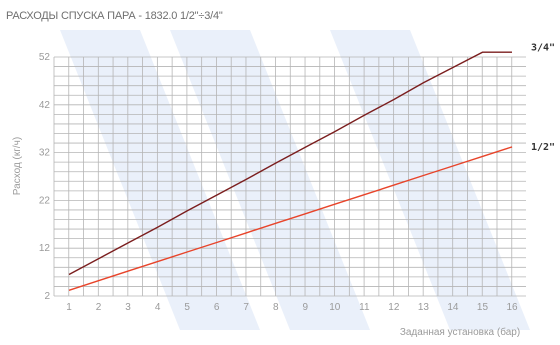 The height and width of the screenshot is (345, 560). Describe the element at coordinates (69, 307) in the screenshot. I see `x-tick-label: 1` at that location.